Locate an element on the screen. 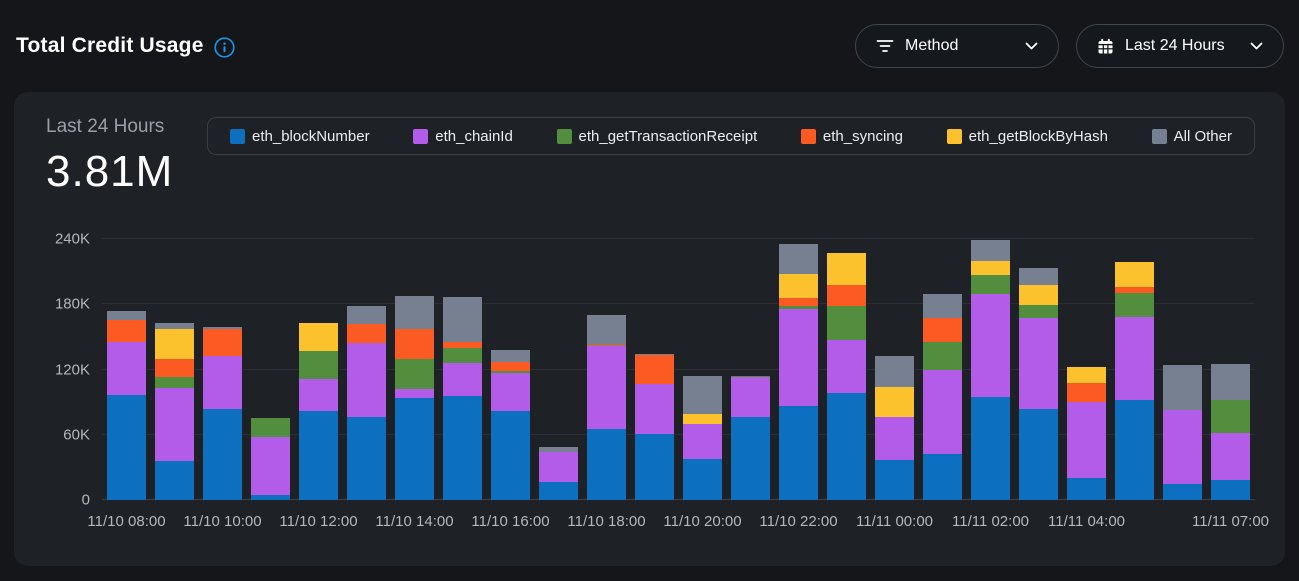  method-filter-dropdown: Method is located at coordinates (957, 46).